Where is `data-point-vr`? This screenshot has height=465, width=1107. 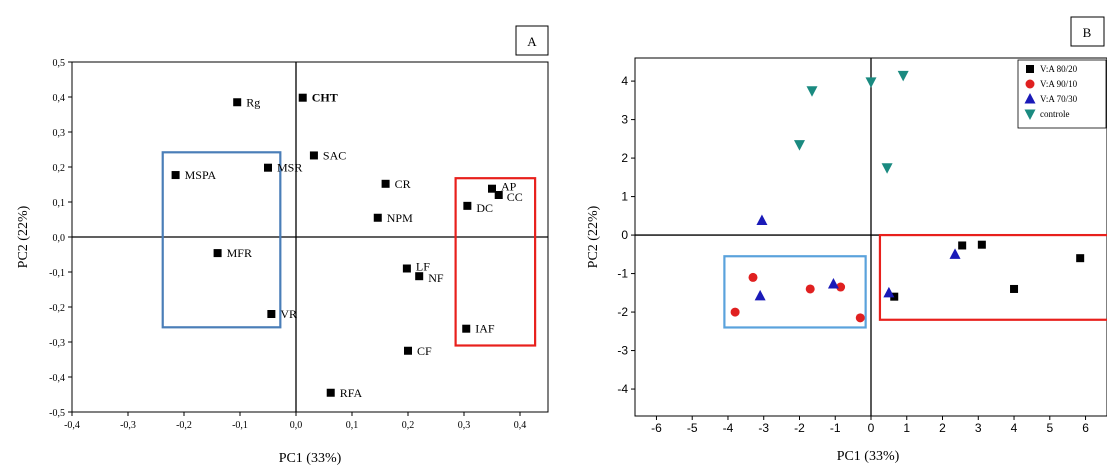 data-point-vr is located at coordinates (271, 314).